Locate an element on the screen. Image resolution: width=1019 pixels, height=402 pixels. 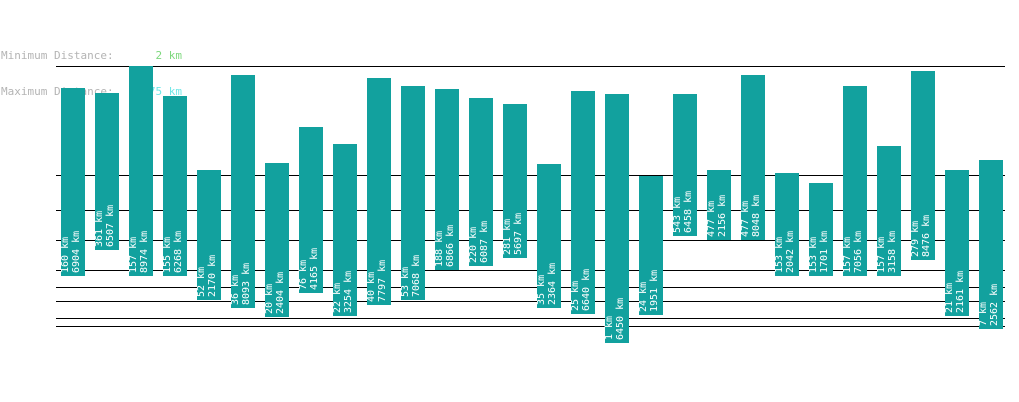
bar-group: 188 km 6866 km is located at coordinates (446, 179).